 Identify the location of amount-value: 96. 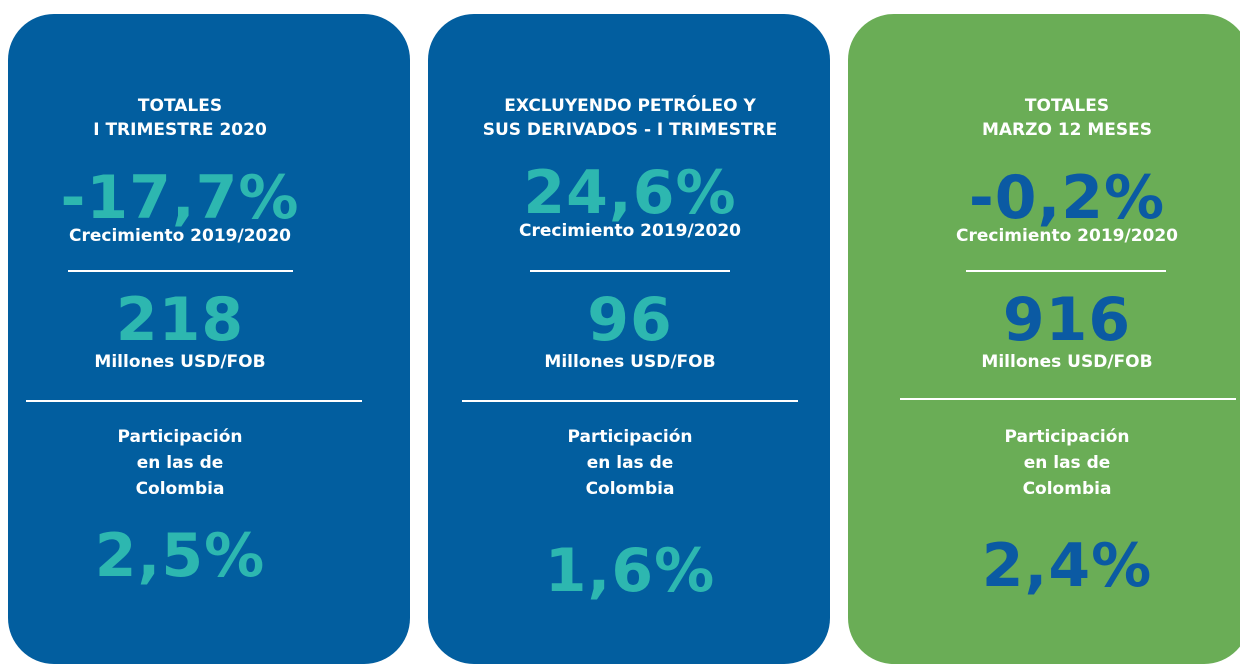
(630, 320).